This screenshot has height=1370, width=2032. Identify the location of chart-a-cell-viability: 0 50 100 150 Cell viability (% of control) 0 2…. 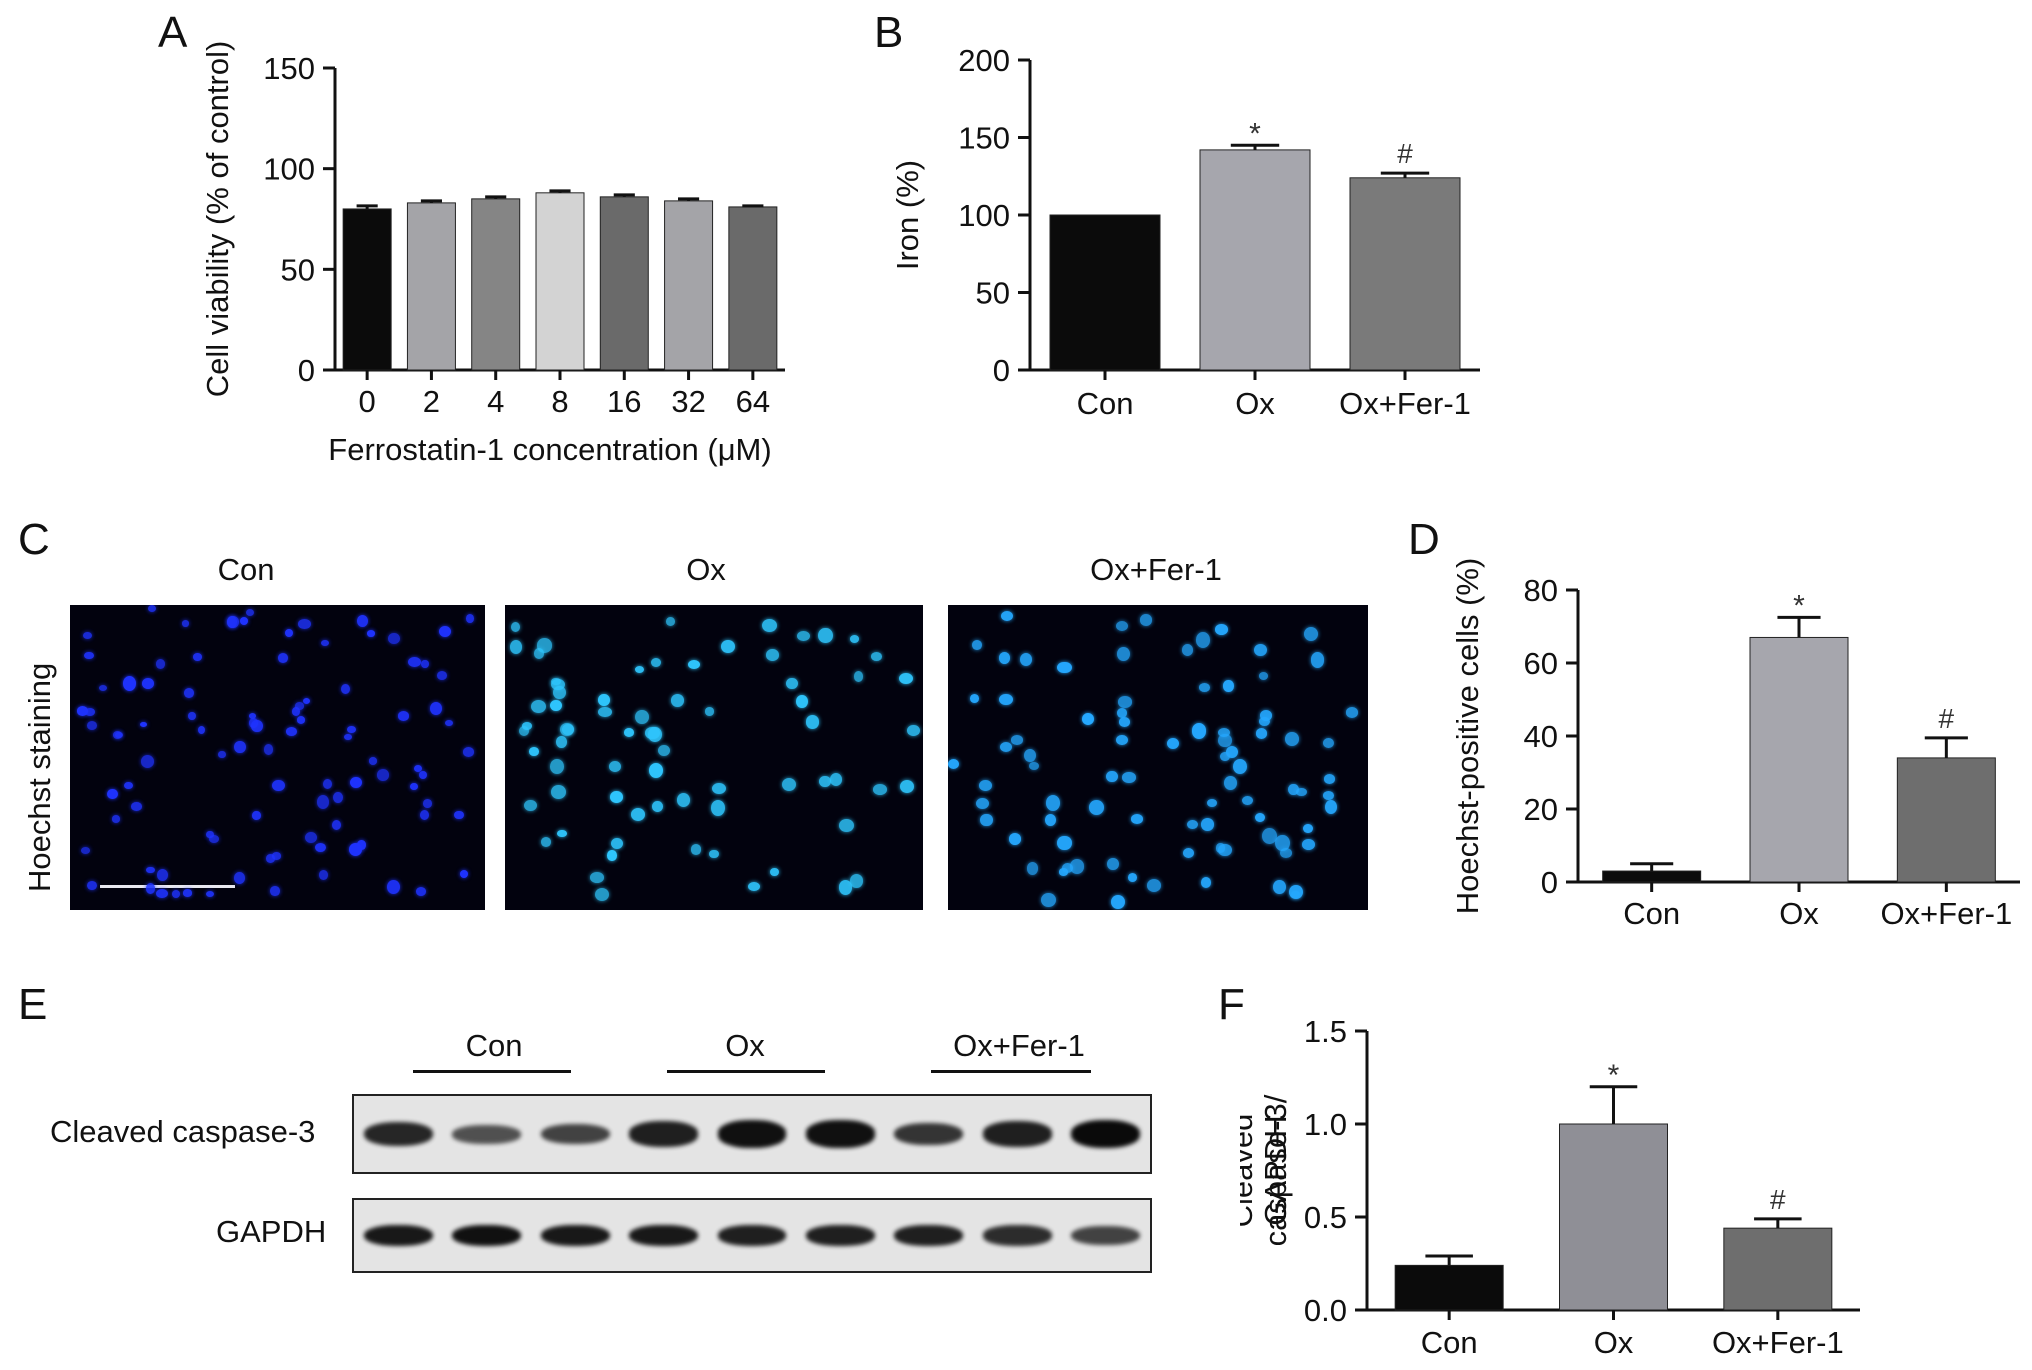
(492, 254).